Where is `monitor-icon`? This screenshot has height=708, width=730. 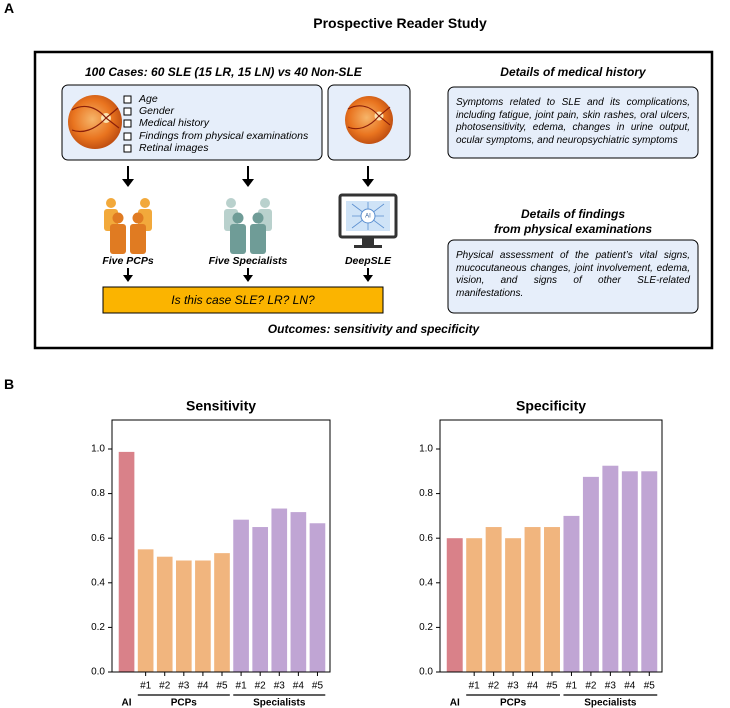 monitor-icon is located at coordinates (368, 220).